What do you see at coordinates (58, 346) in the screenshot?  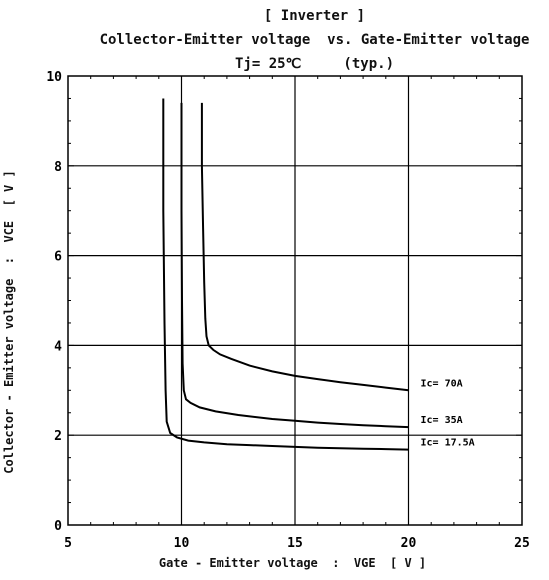 I see `y-tick-label: 4` at bounding box center [58, 346].